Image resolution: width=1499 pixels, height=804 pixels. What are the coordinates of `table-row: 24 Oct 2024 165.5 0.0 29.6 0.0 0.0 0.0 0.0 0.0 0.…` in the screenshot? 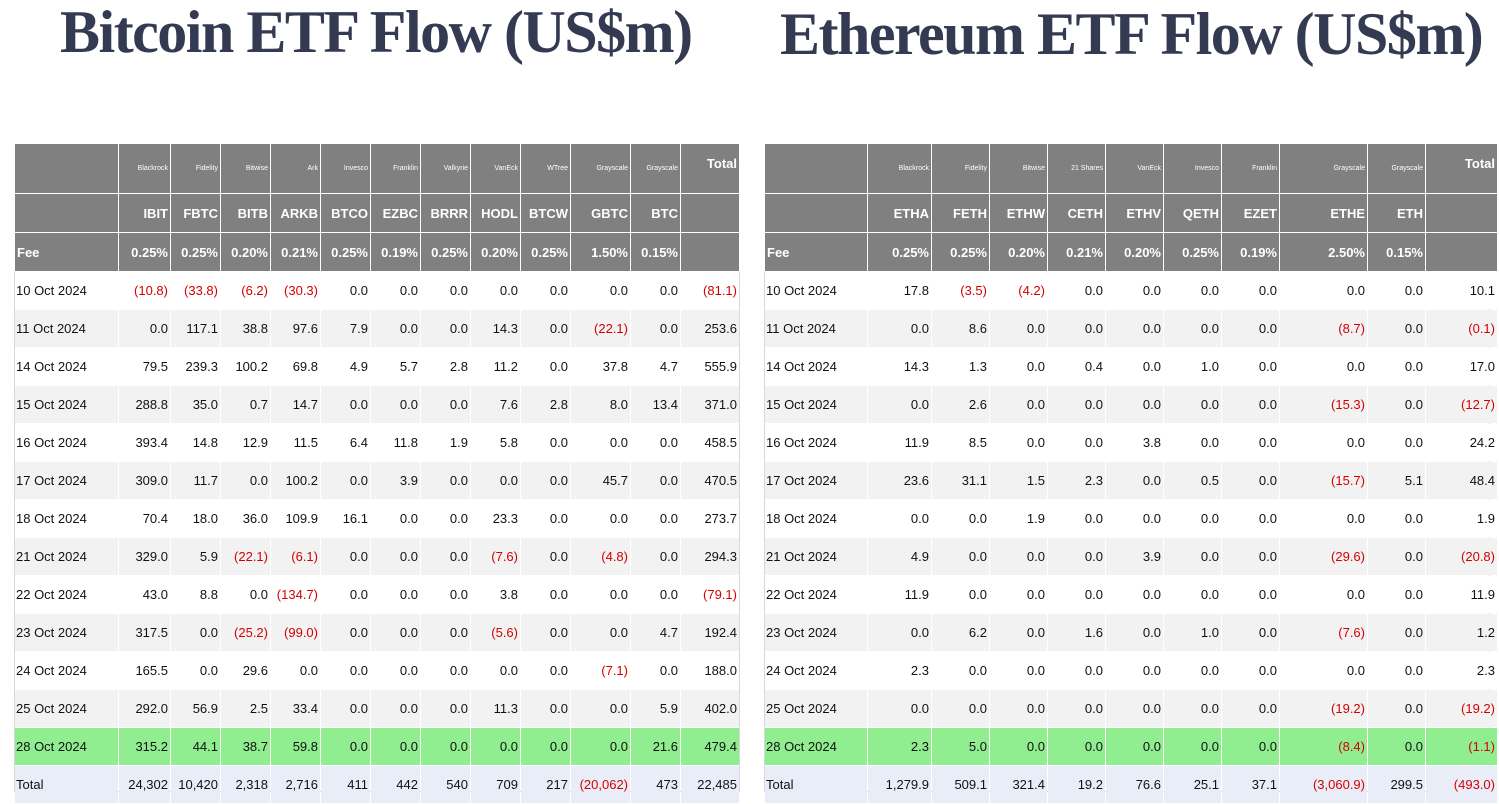 It's located at (377, 670).